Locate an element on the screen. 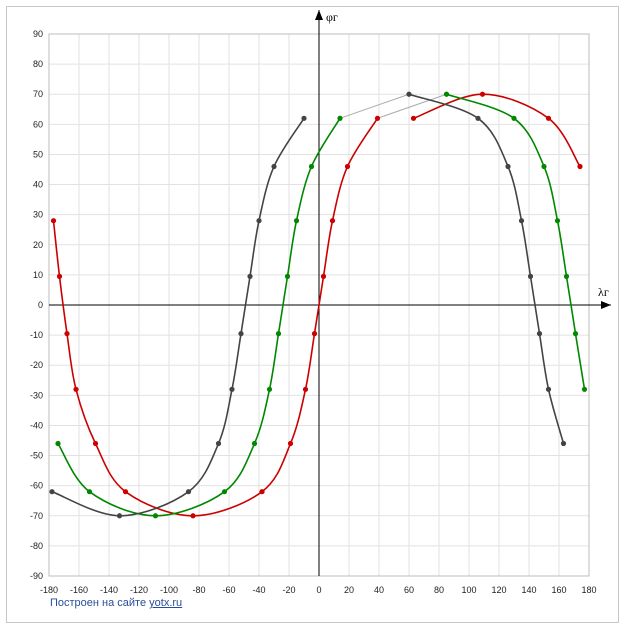  x-axis-arrow is located at coordinates (606, 305).